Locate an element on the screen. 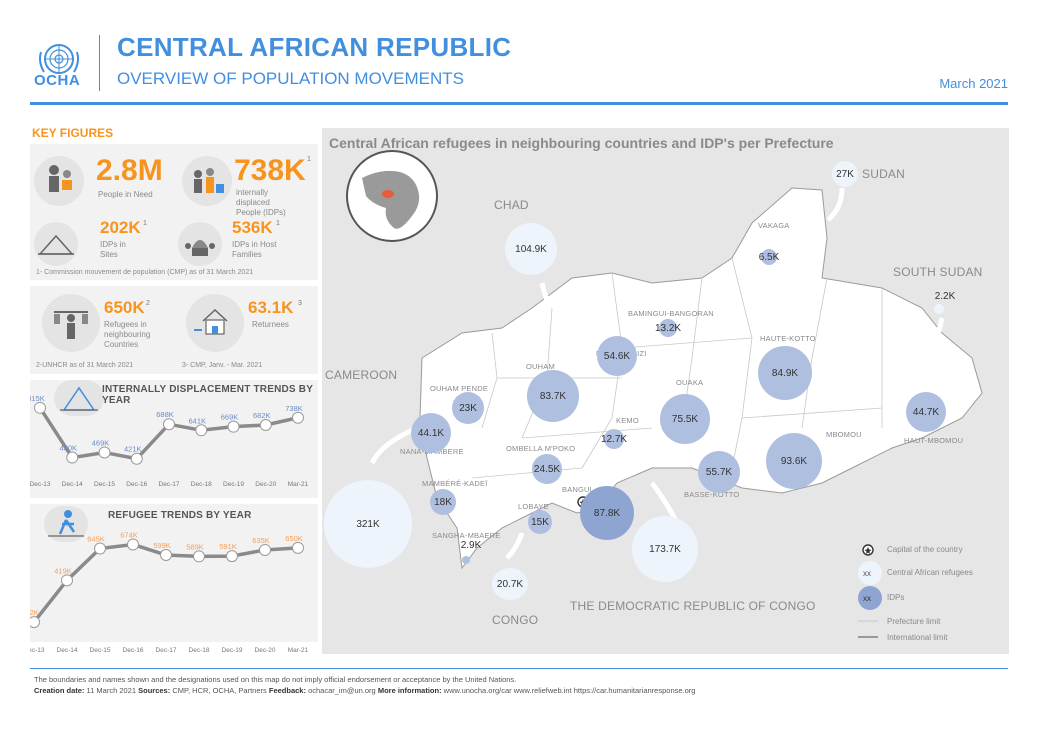 Image resolution: width=1048 pixels, height=741 pixels. idp-bubble-haut-mbomou: 44.7K is located at coordinates (926, 412).